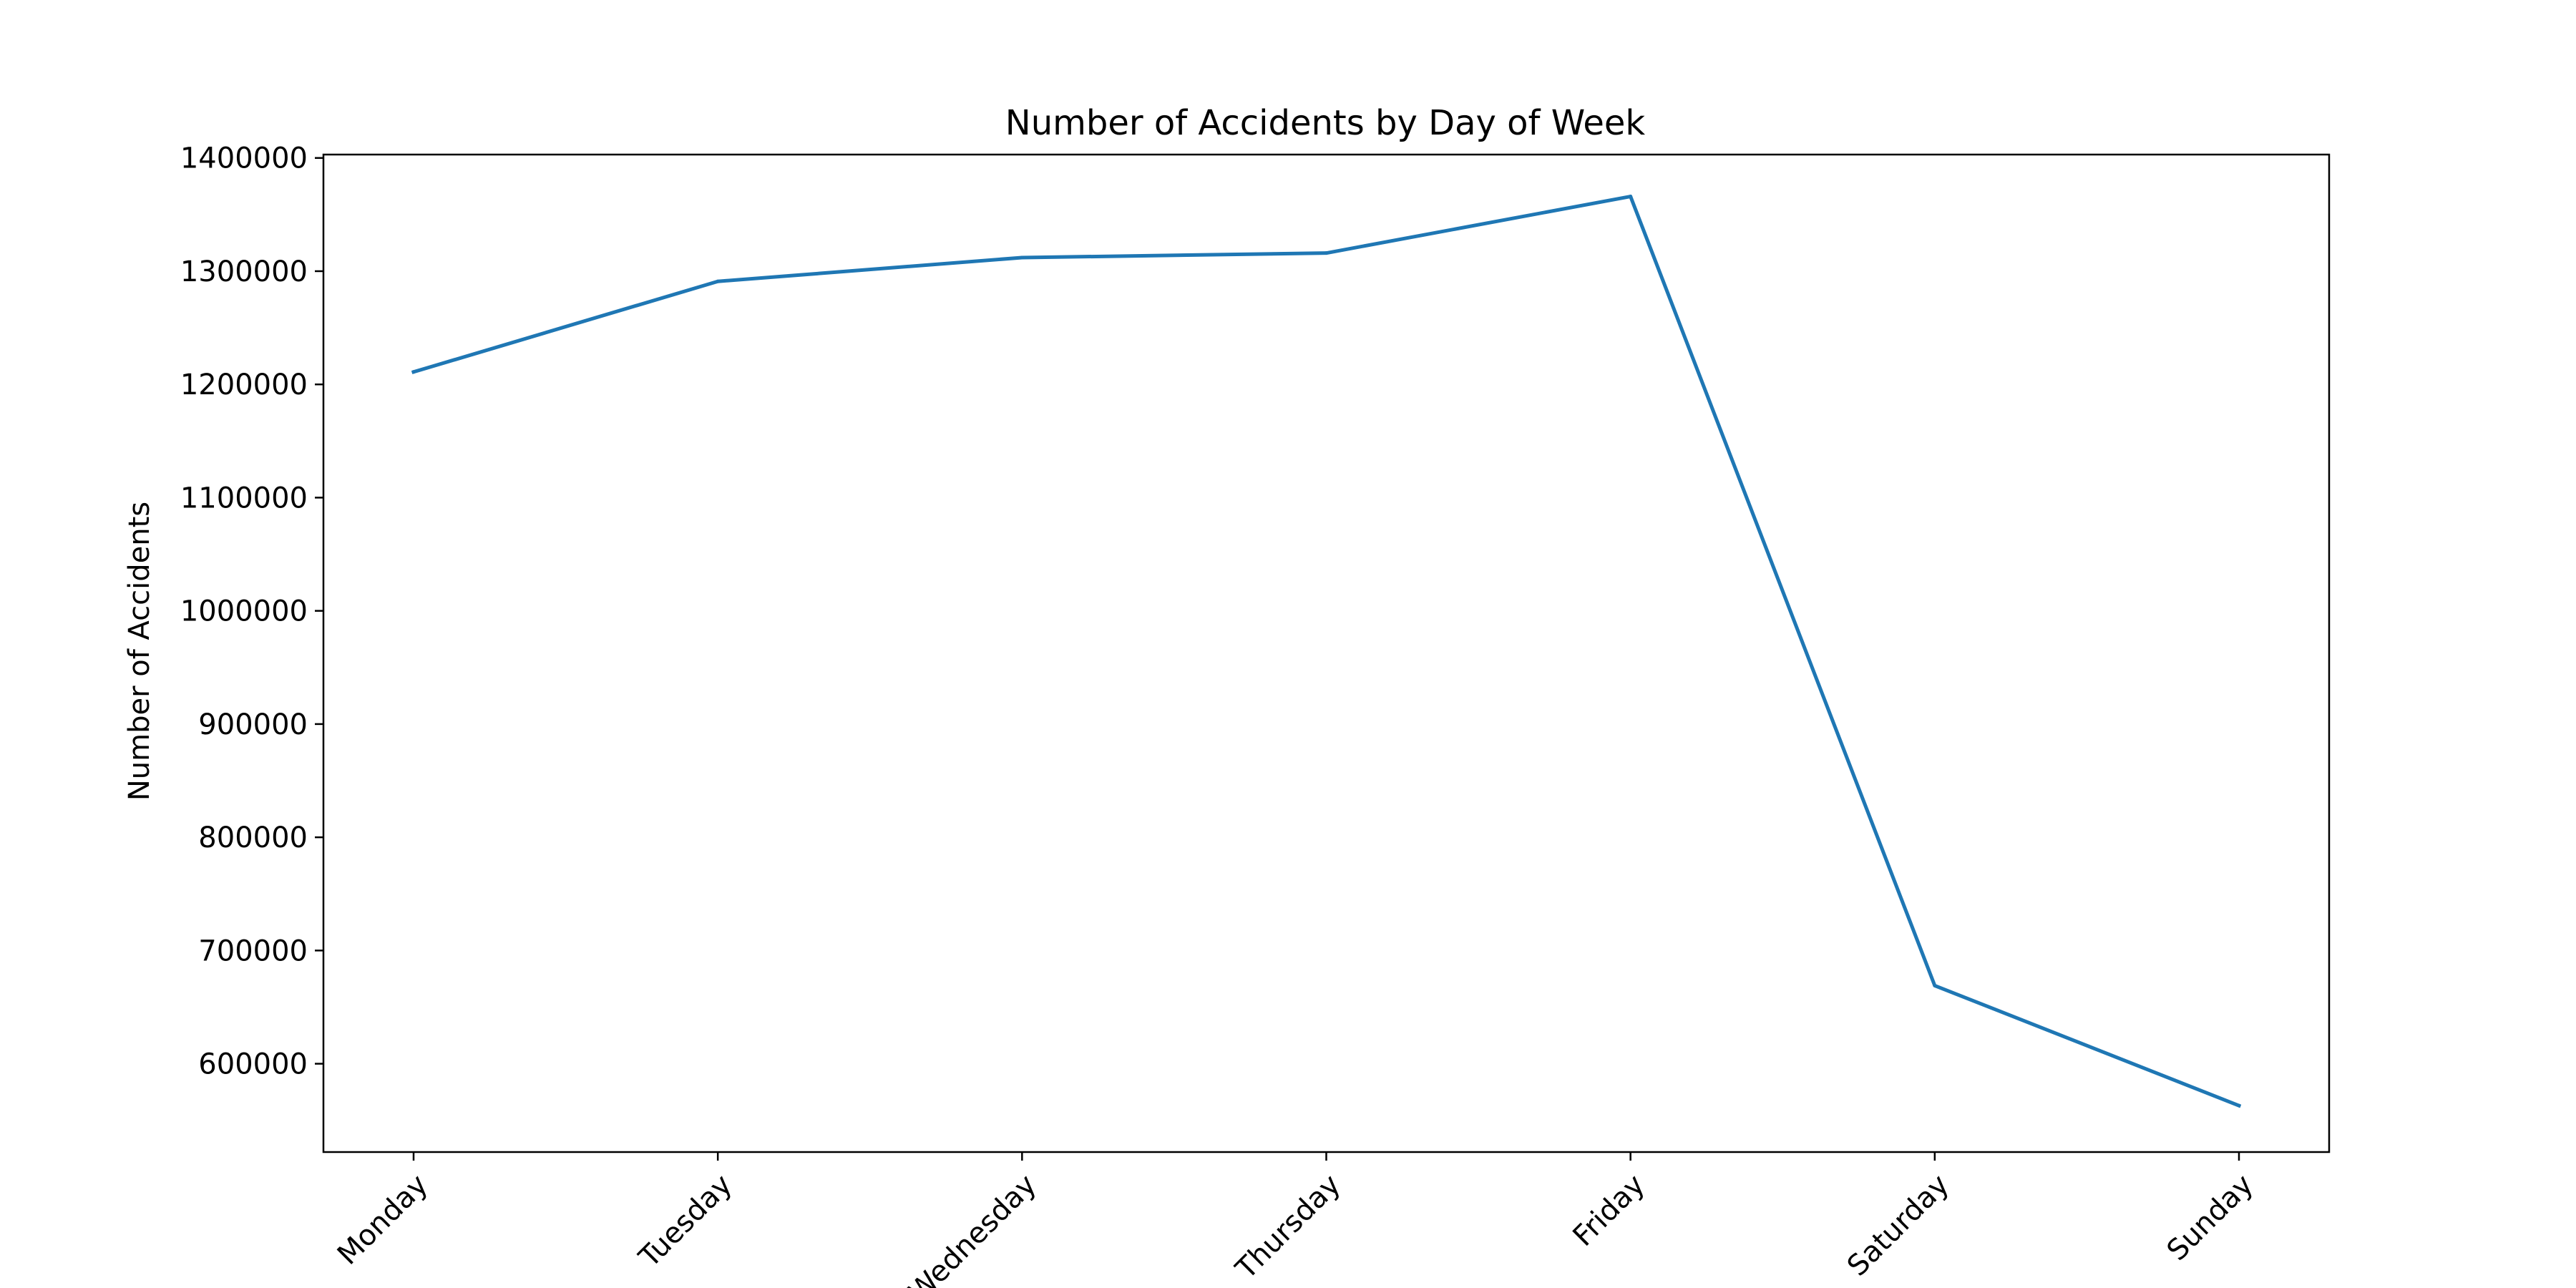  Describe the element at coordinates (2210, 1218) in the screenshot. I see `x-tick-label: Sunday` at that location.